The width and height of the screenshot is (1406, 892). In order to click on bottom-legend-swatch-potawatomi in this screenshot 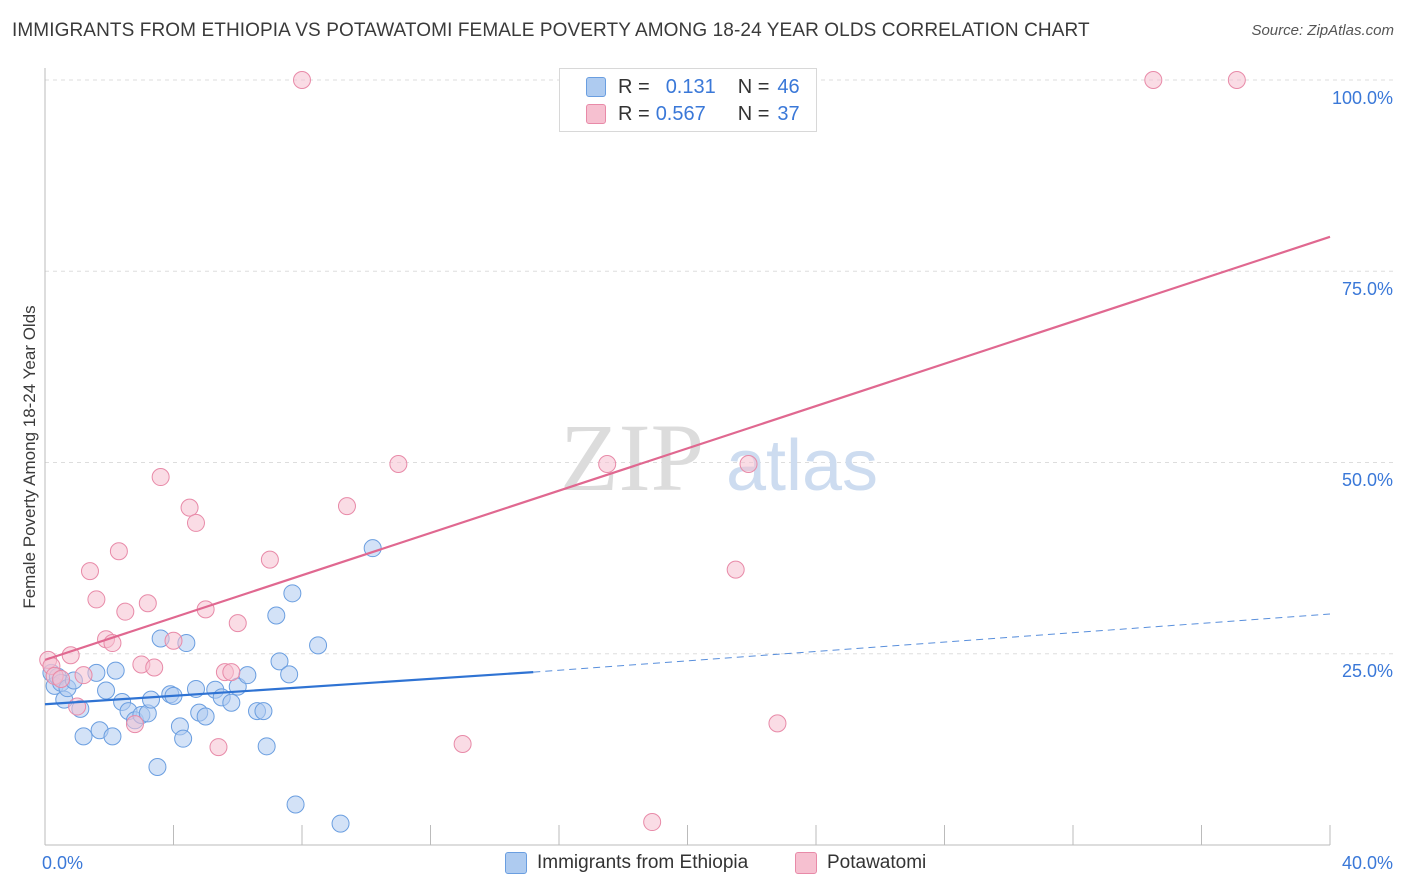, I will do `click(806, 863)`.